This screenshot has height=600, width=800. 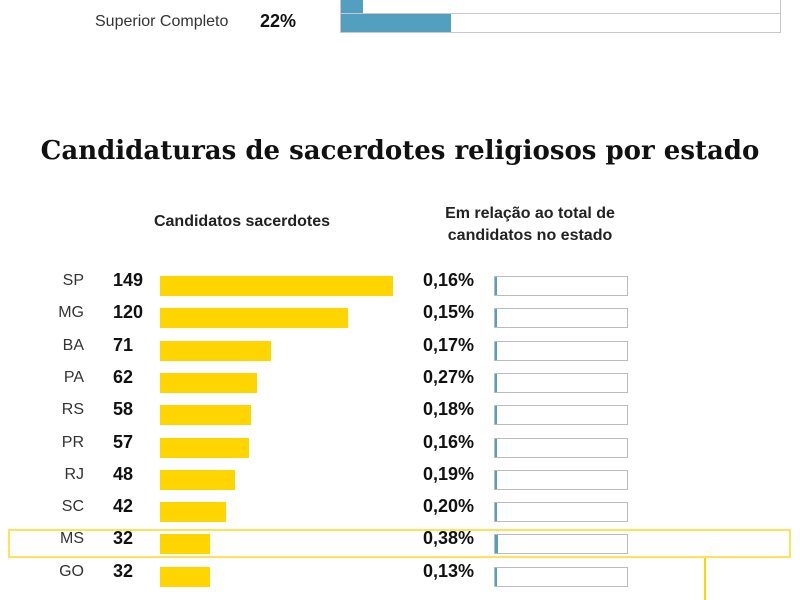 I want to click on state-row-sc: SC 42 0,20%, so click(x=400, y=508).